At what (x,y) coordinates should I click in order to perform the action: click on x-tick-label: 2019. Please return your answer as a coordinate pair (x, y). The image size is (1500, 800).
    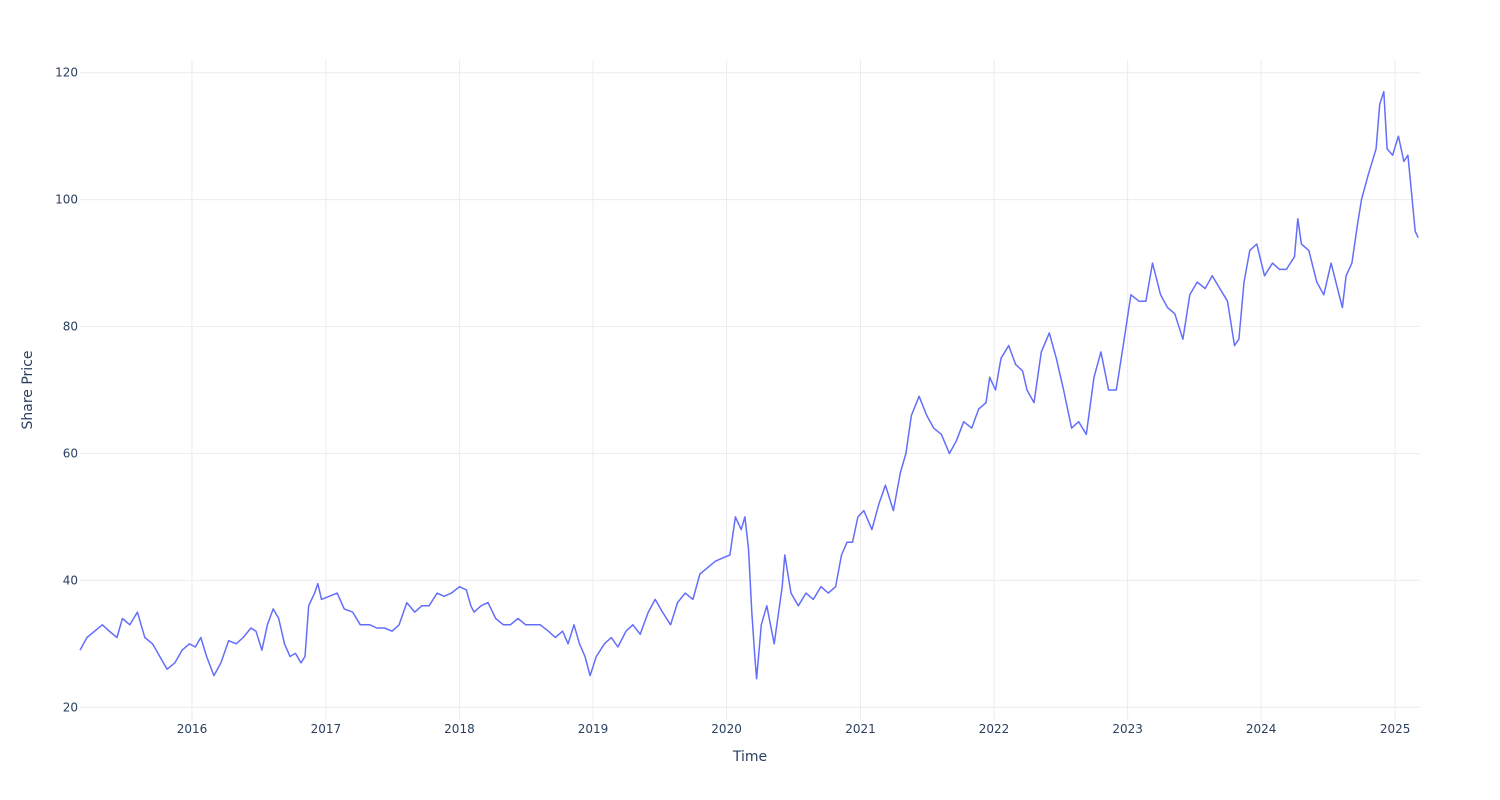
    Looking at the image, I should click on (593, 729).